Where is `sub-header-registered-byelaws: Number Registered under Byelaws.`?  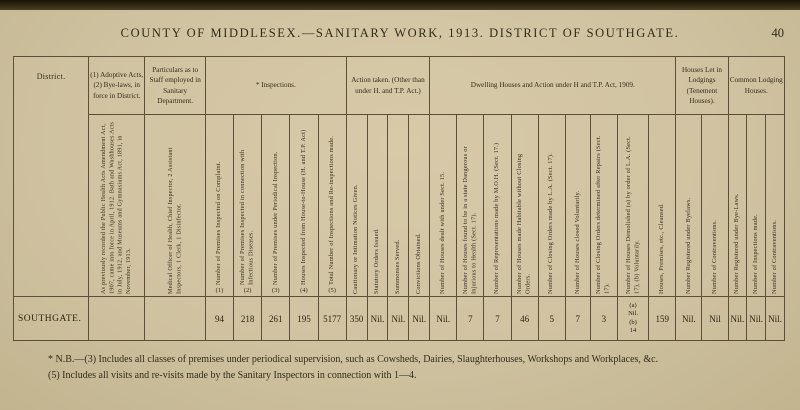 sub-header-registered-byelaws: Number Registered under Byelaws. is located at coordinates (689, 205).